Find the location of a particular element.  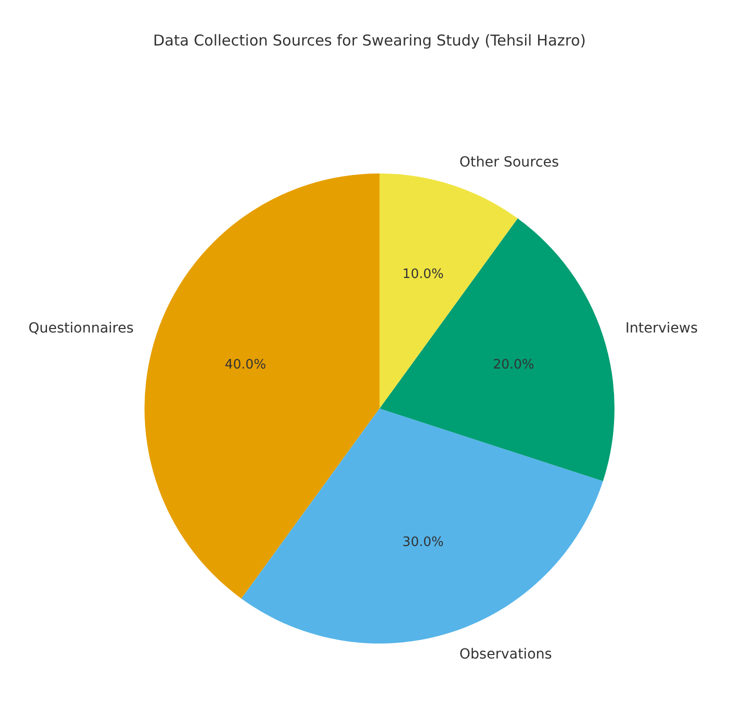

data-label: 10.0% is located at coordinates (423, 274).